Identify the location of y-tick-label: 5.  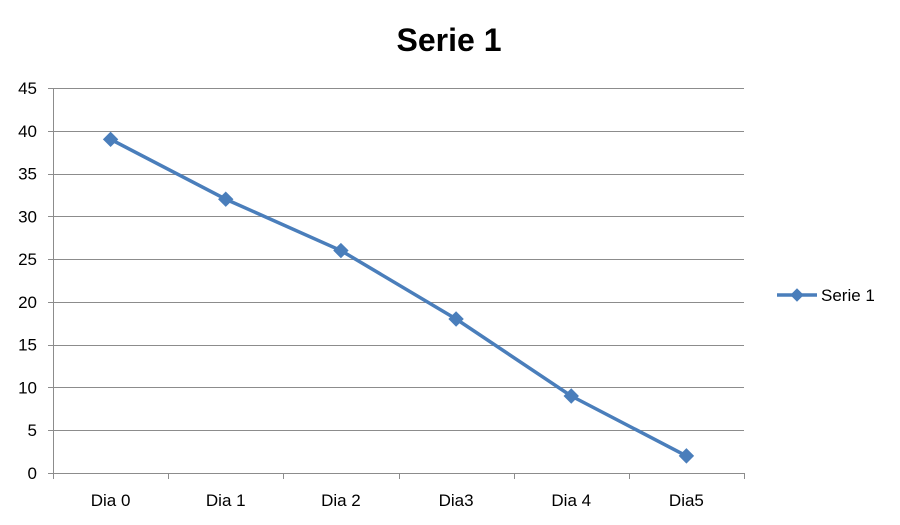
(32, 430).